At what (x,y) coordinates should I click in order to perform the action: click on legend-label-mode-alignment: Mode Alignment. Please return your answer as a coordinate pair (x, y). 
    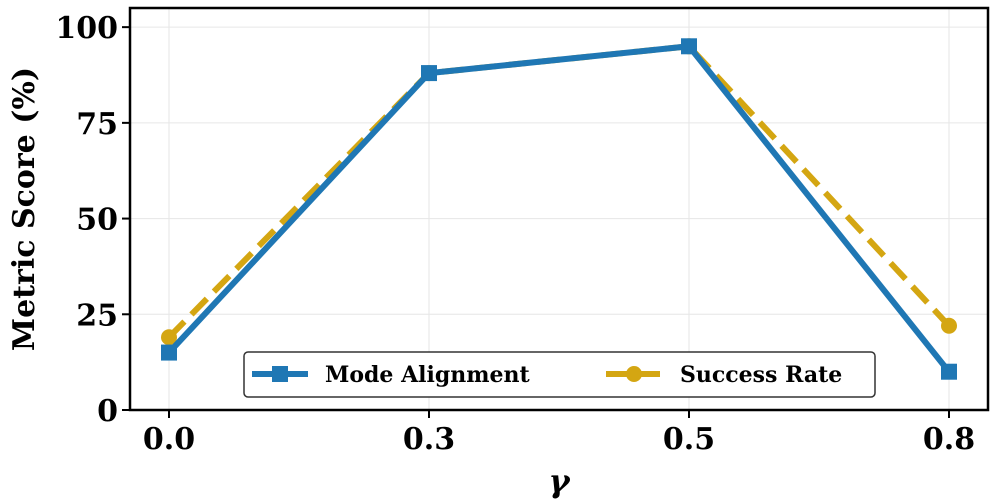
    Looking at the image, I should click on (427, 375).